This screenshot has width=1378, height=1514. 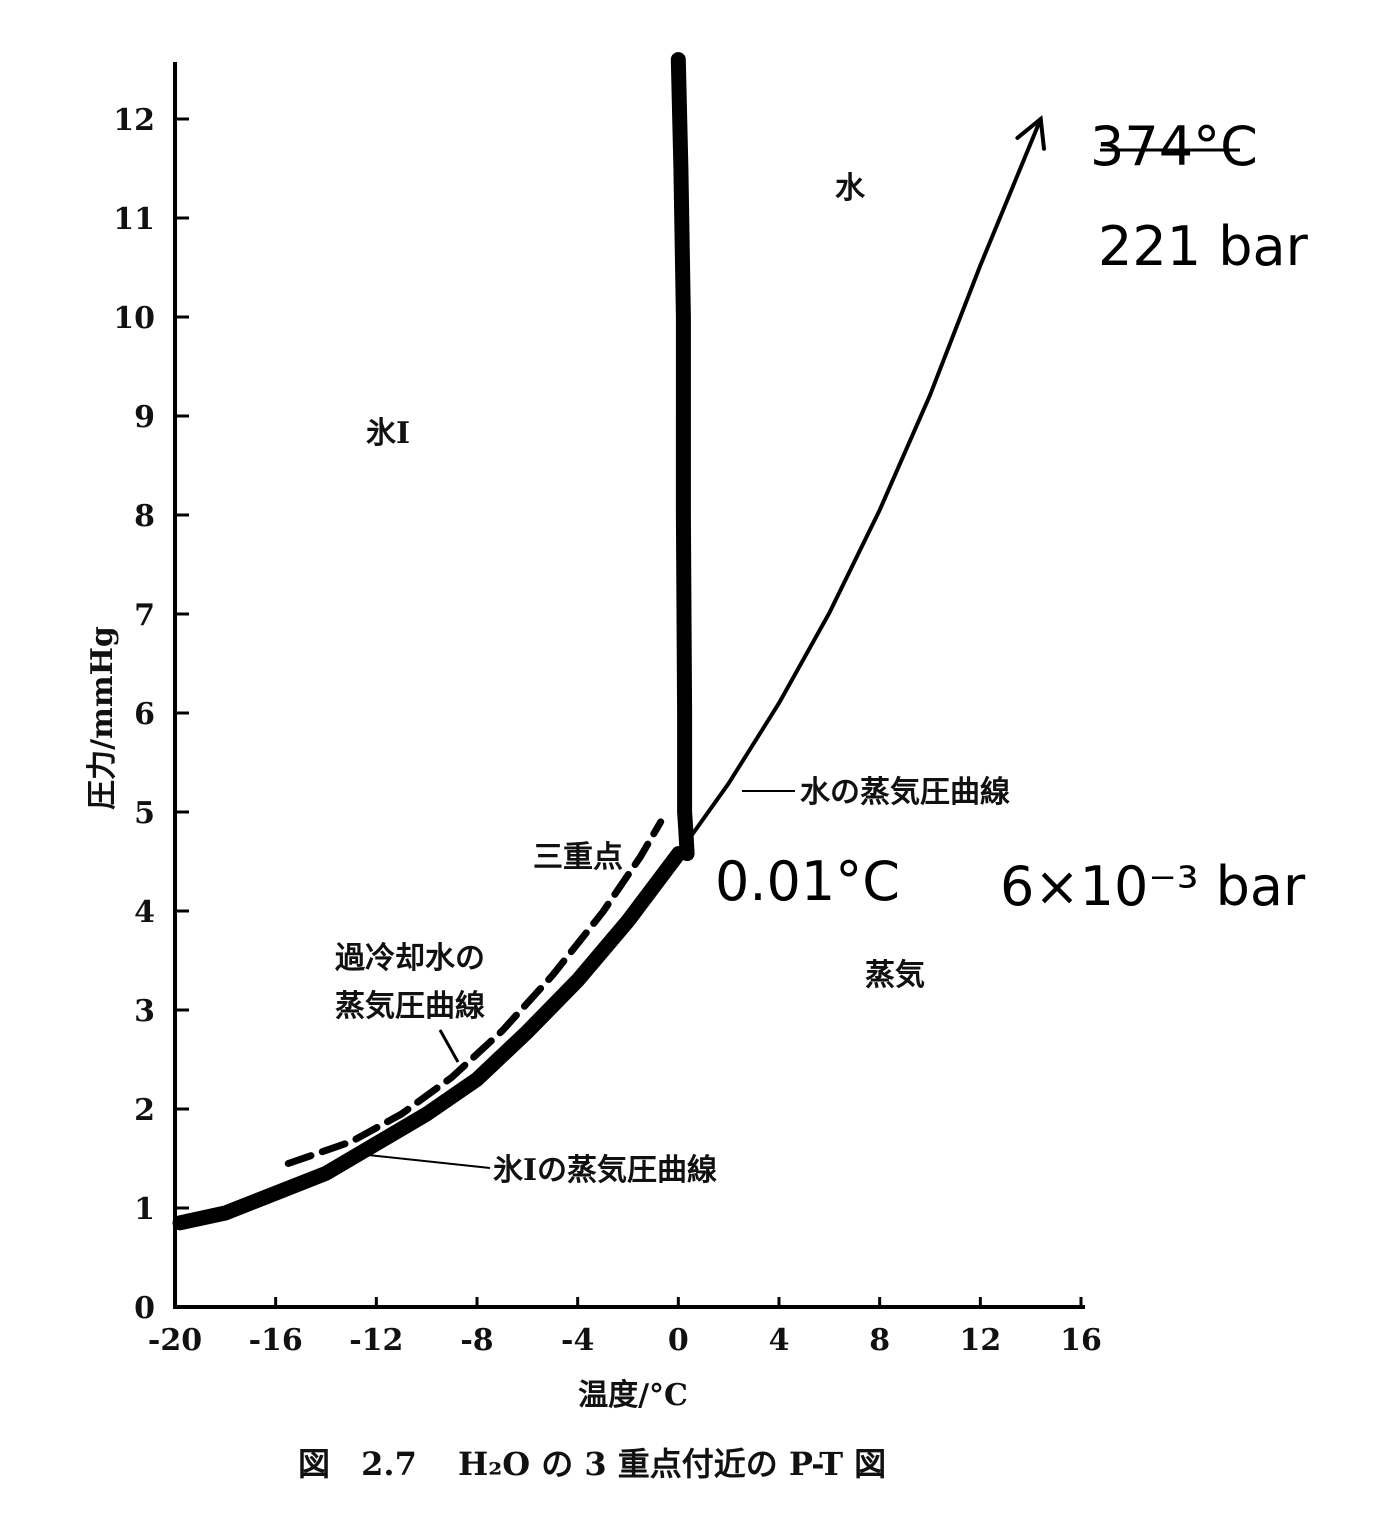 What do you see at coordinates (429, 1161) in the screenshot?
I see `ice-curve-leader` at bounding box center [429, 1161].